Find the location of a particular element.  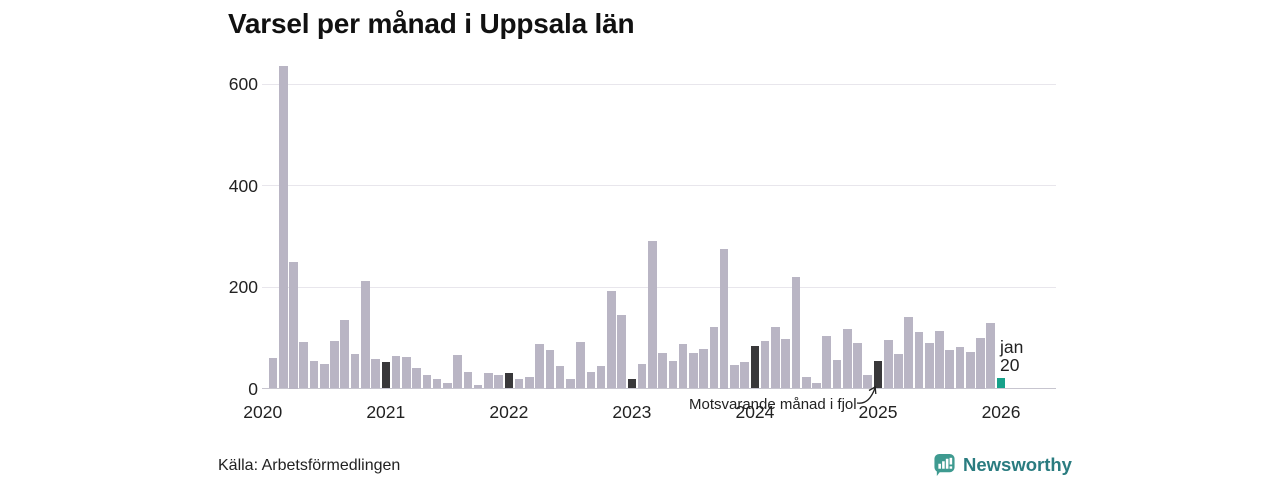

source-label: Källa: Arbetsförmedlingen is located at coordinates (309, 465).